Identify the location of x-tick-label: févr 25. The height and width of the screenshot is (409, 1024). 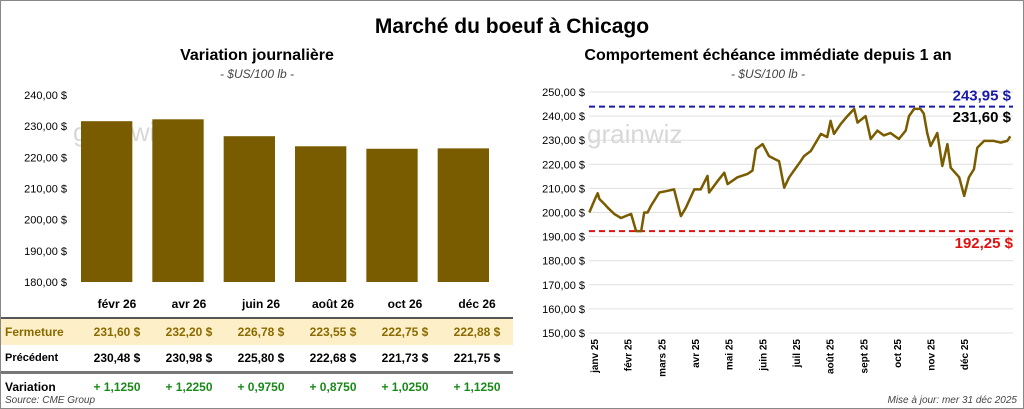
(629, 355).